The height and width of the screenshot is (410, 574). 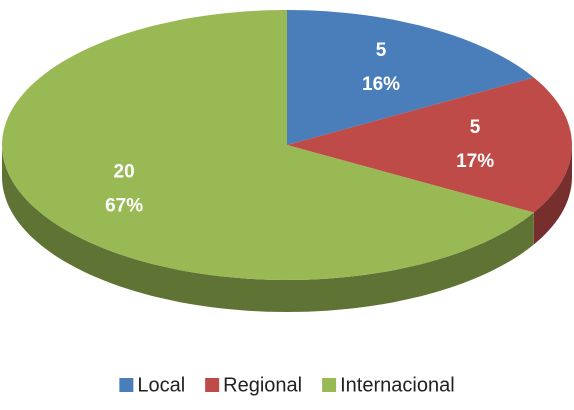 I want to click on legend: Local Regional Internacional, so click(x=287, y=385).